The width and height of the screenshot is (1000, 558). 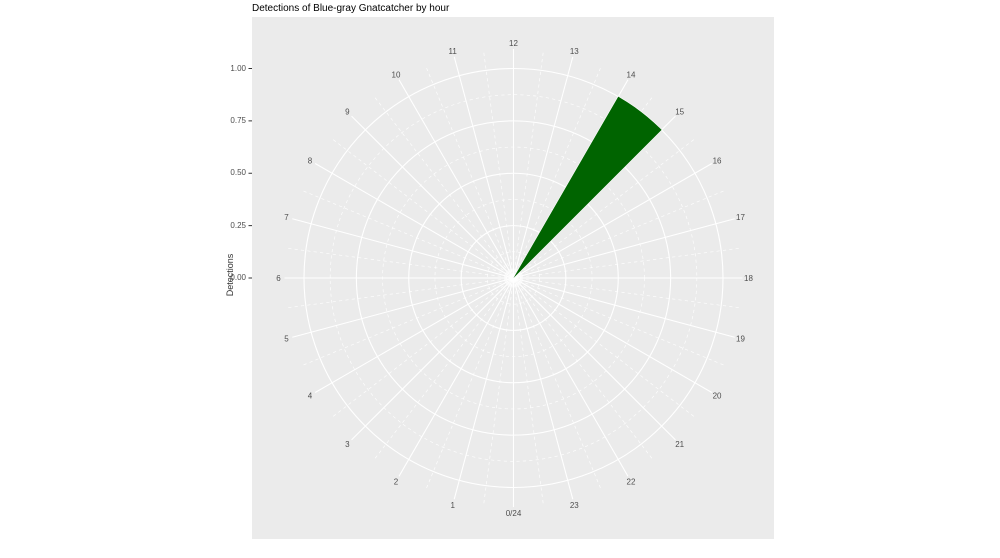 What do you see at coordinates (679, 444) in the screenshot?
I see `hour-label: 21` at bounding box center [679, 444].